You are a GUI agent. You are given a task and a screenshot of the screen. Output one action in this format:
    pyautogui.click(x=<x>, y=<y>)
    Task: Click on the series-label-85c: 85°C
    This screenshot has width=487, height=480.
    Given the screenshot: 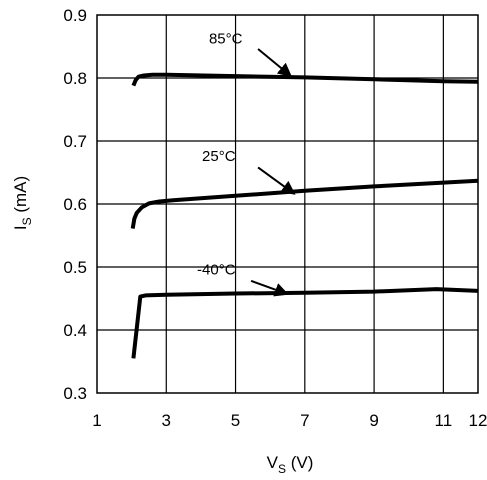 What is the action you would take?
    pyautogui.click(x=226, y=38)
    